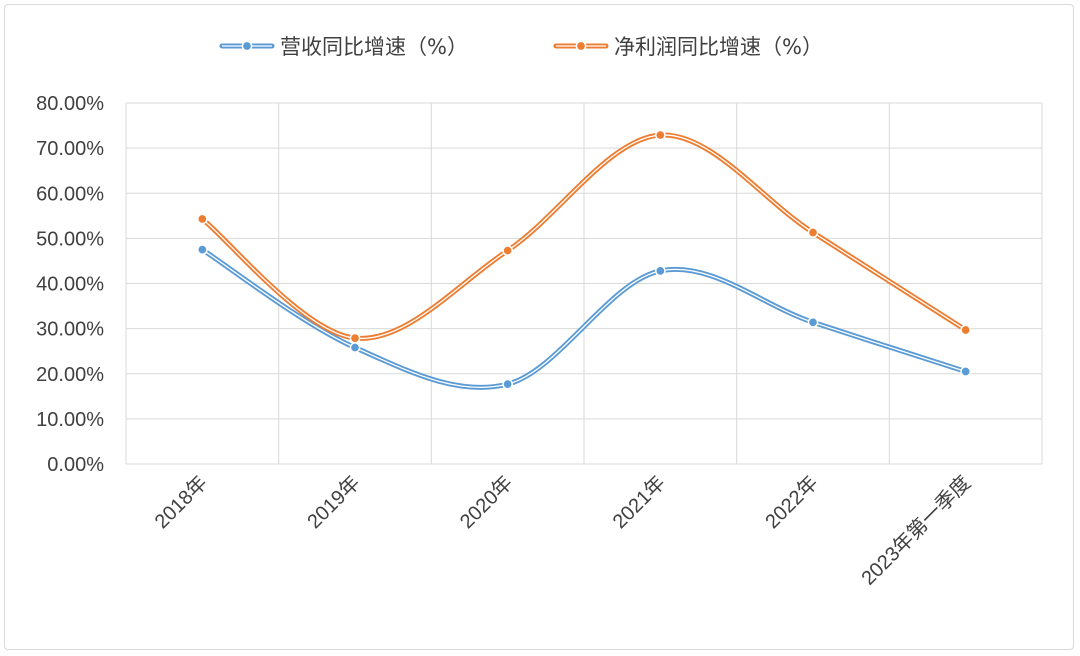 The width and height of the screenshot is (1080, 656). I want to click on x-tick-label: 2022年, so click(792, 502).